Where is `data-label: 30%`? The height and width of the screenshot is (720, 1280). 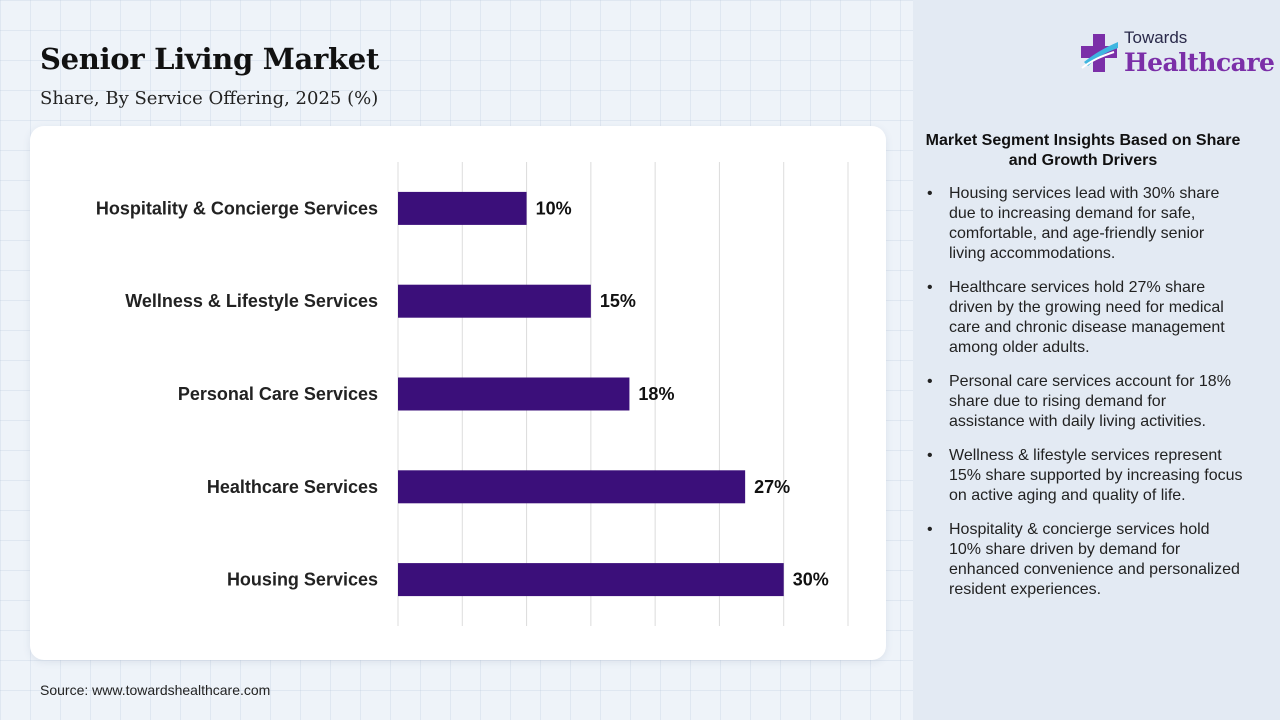
data-label: 30% is located at coordinates (811, 580).